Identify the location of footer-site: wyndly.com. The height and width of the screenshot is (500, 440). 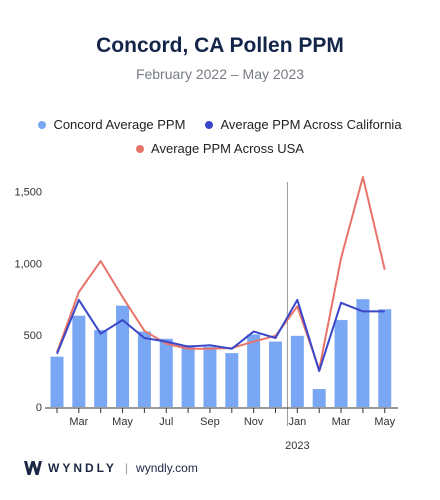
(167, 468).